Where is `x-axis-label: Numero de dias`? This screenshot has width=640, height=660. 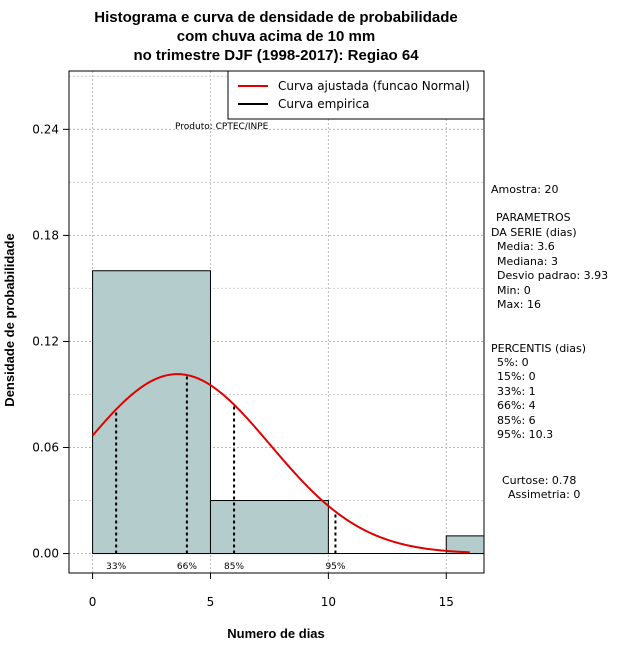 x-axis-label: Numero de dias is located at coordinates (276, 633).